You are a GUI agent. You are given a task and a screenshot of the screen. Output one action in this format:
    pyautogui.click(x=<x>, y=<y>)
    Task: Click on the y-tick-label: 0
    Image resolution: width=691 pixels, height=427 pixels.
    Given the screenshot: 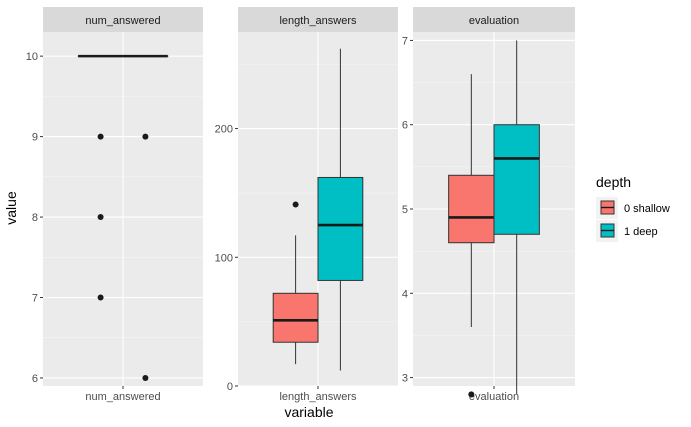 What is the action you would take?
    pyautogui.click(x=230, y=387)
    